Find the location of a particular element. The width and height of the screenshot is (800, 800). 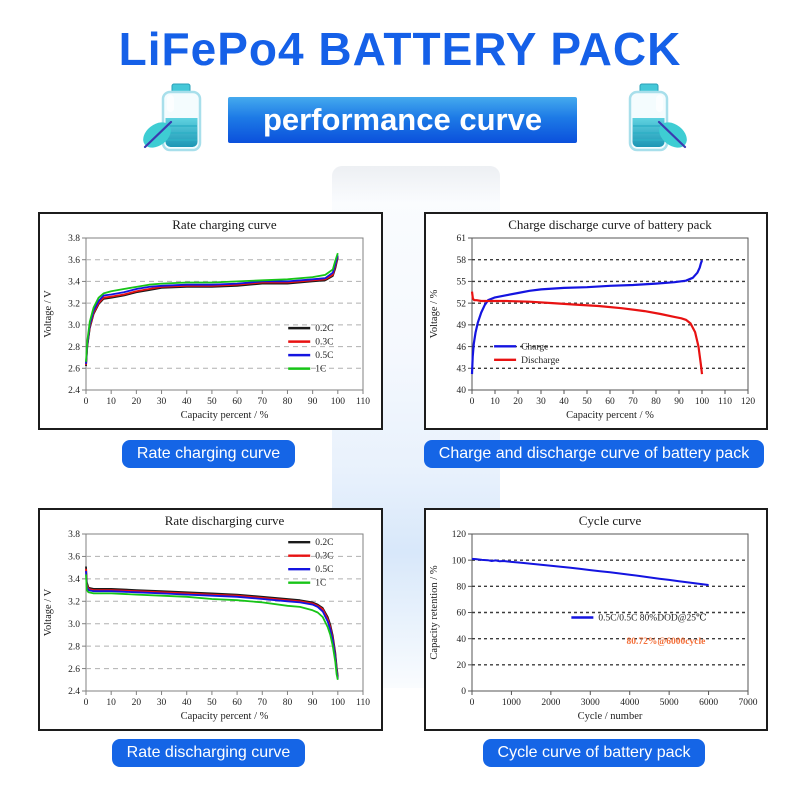

page-title: LiFePo4 BATTERY PACK is located at coordinates (400, 49).